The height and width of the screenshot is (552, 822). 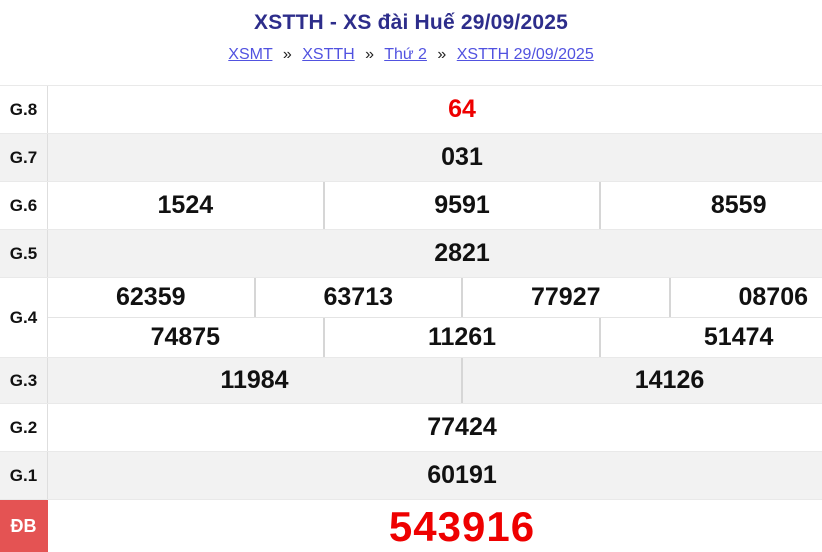 What do you see at coordinates (405, 54) in the screenshot?
I see `breadcrumb-link-thu-2: Thứ 2` at bounding box center [405, 54].